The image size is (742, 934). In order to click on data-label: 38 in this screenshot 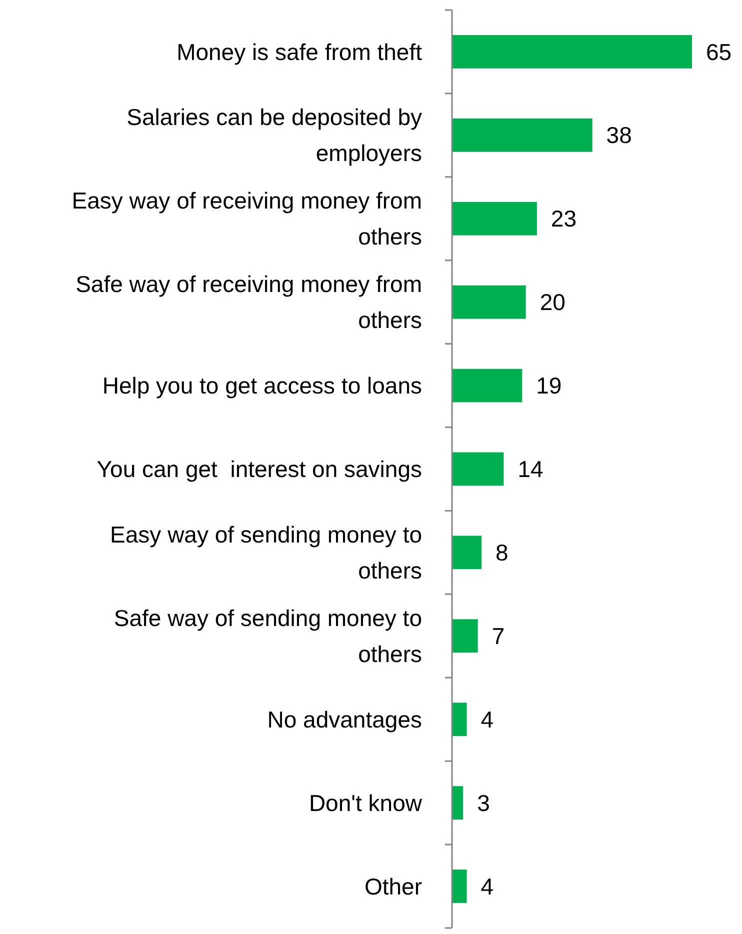, I will do `click(619, 135)`.